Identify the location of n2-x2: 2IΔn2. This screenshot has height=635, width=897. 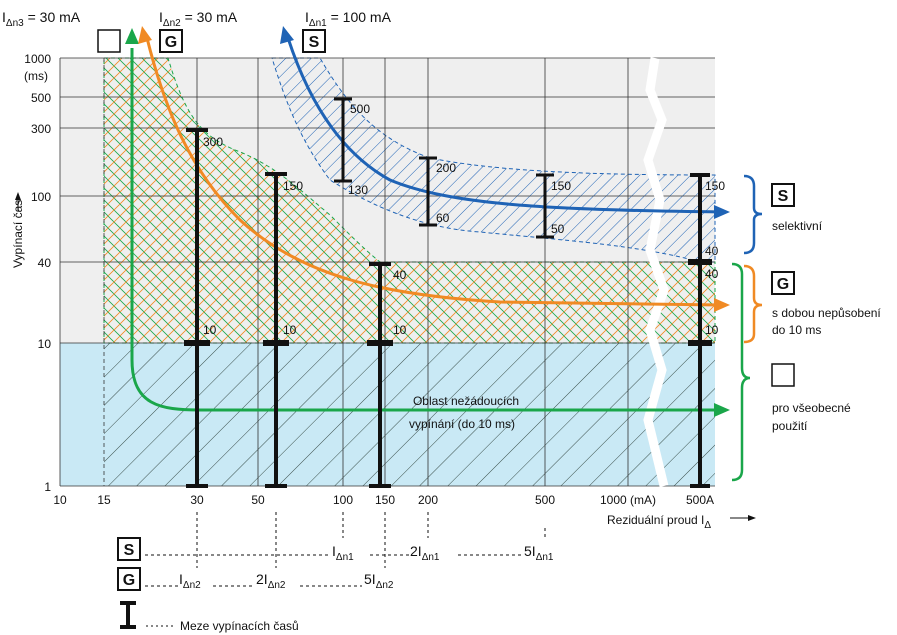
(271, 581).